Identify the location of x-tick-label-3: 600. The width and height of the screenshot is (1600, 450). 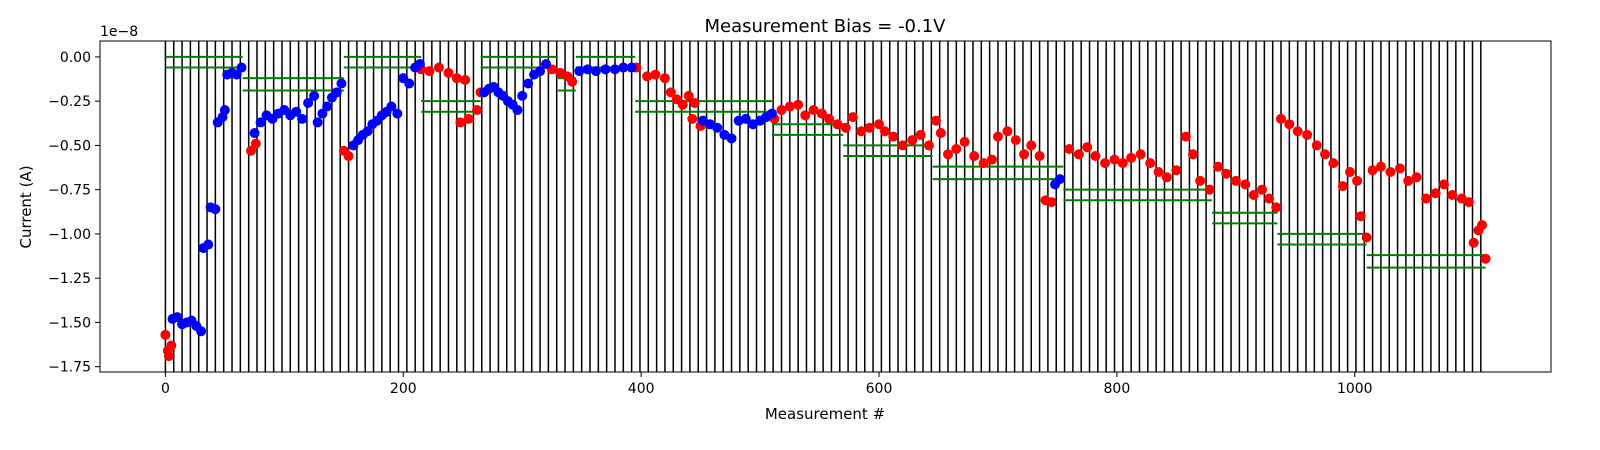
(879, 389).